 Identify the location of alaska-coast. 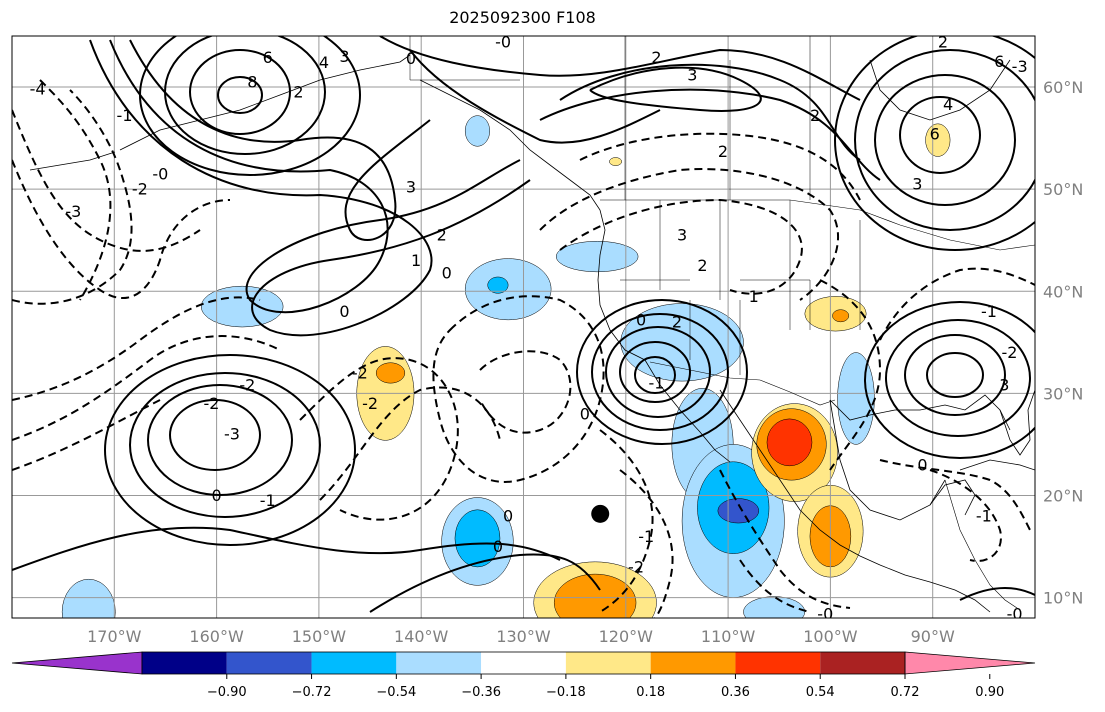
(265, 102).